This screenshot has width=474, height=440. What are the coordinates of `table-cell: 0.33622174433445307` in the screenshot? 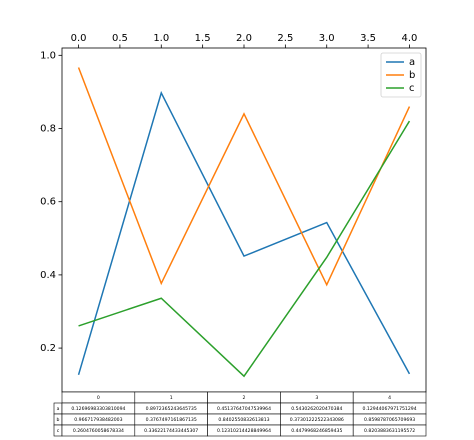 It's located at (171, 431).